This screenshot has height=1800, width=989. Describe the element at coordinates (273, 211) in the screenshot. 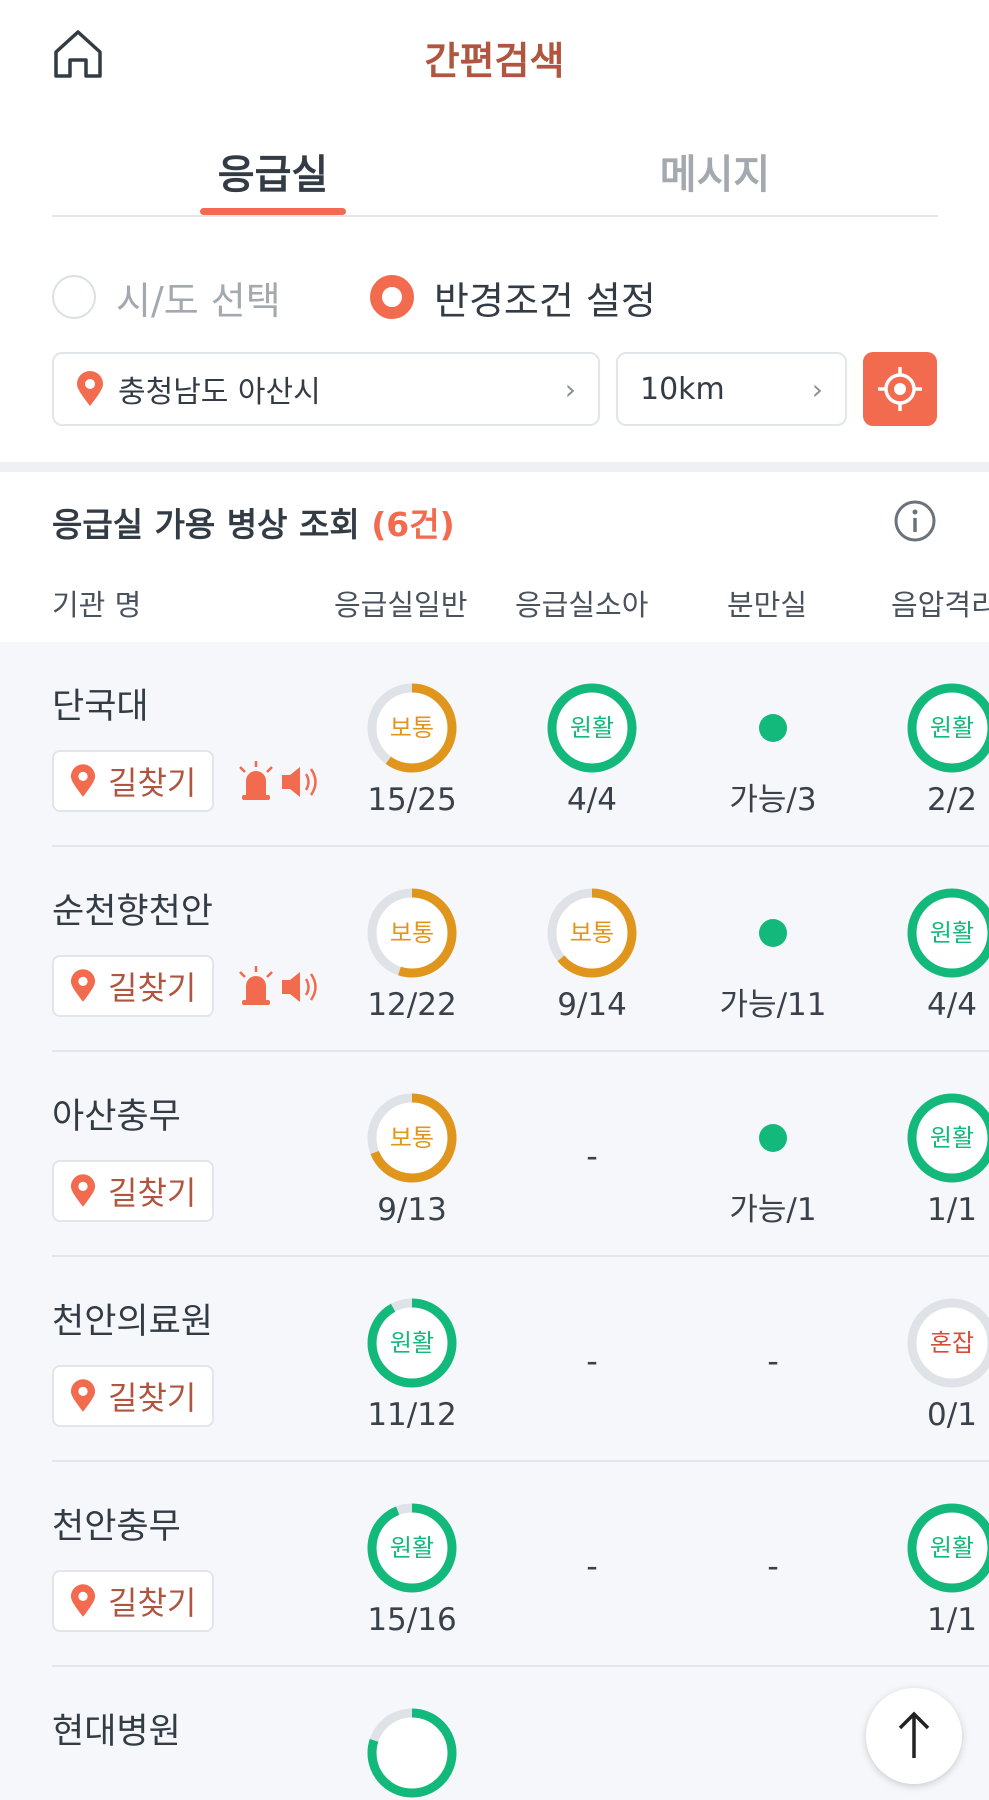

I see `active-tab-indicator` at that location.